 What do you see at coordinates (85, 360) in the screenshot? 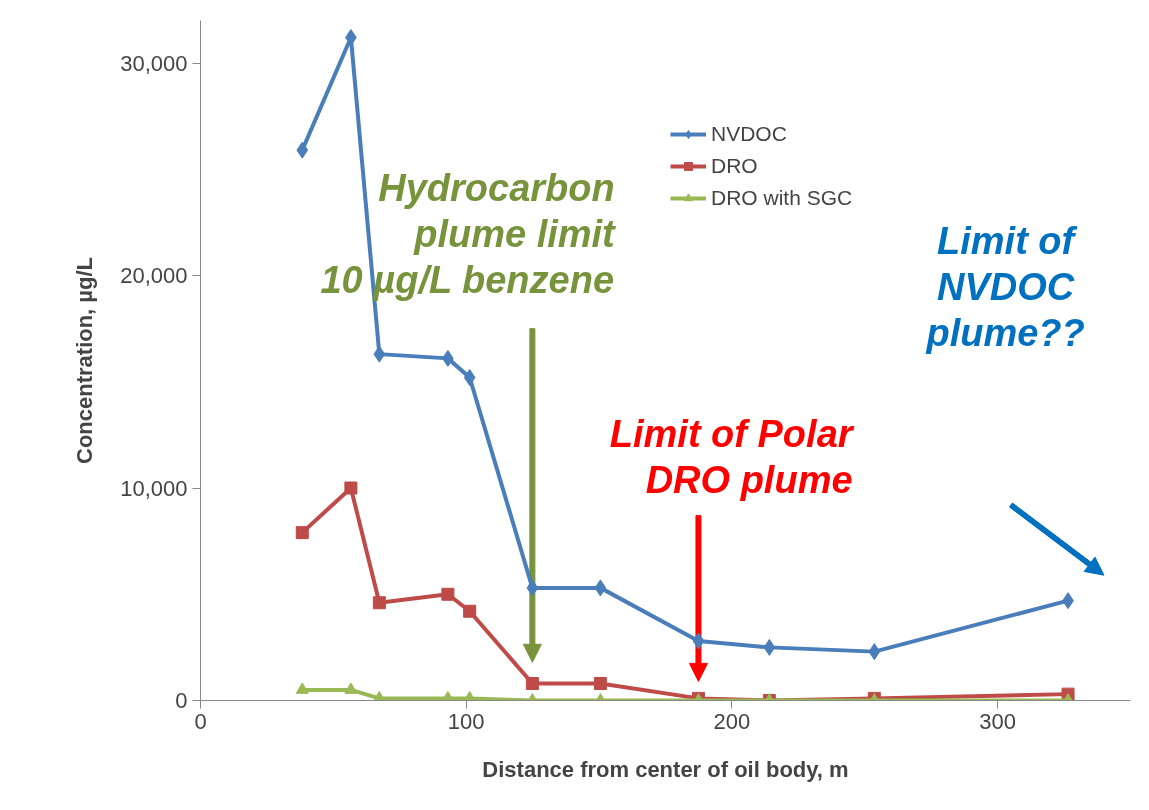
I see `y-axis-title: Concentration, µg/L` at bounding box center [85, 360].